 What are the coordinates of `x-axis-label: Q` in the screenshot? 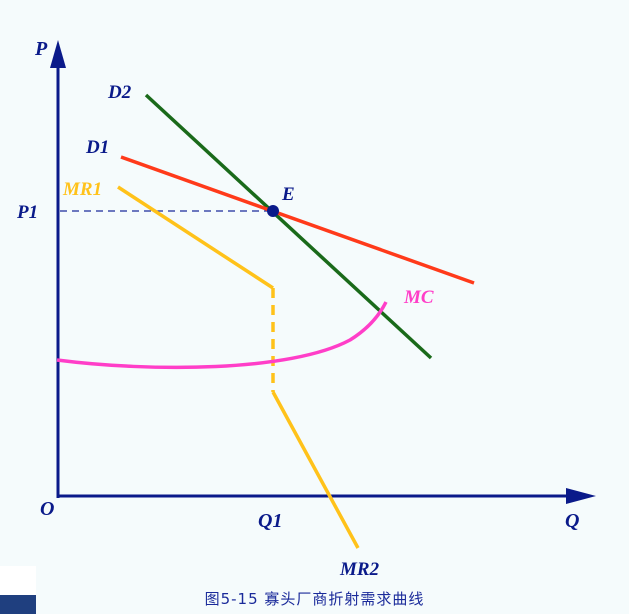 It's located at (572, 521).